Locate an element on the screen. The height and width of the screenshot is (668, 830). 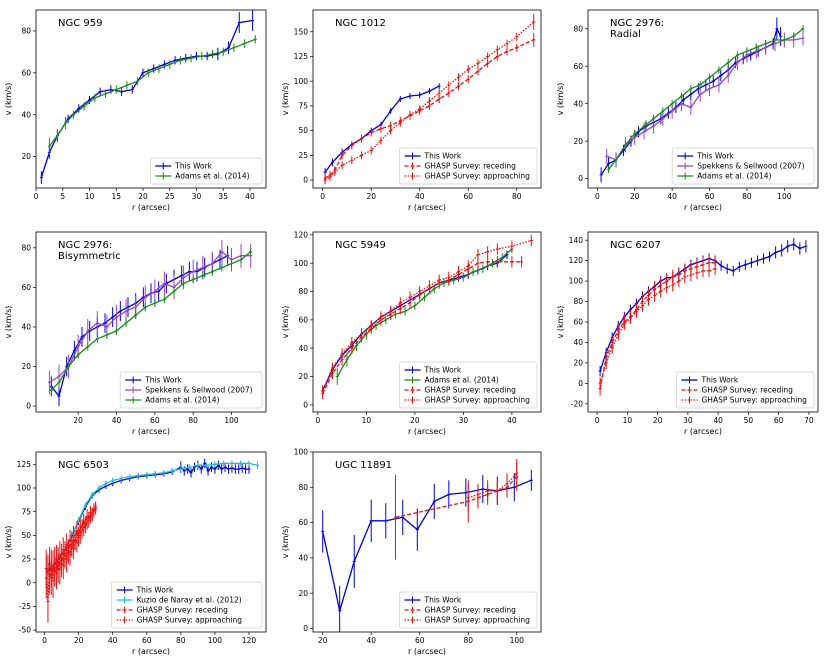
panel-title: NGC 6207 is located at coordinates (635, 245).